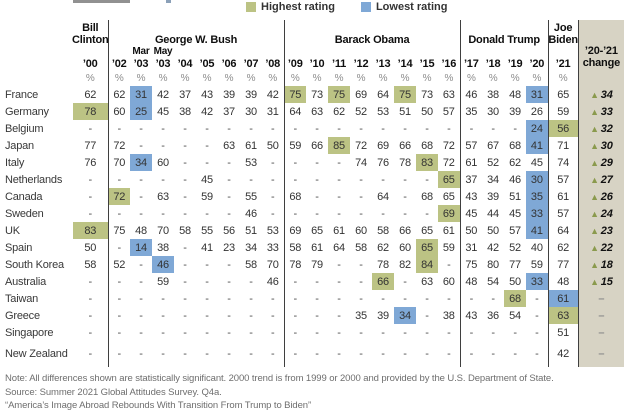  Describe the element at coordinates (317, 230) in the screenshot. I see `rating-cell: 65` at that location.